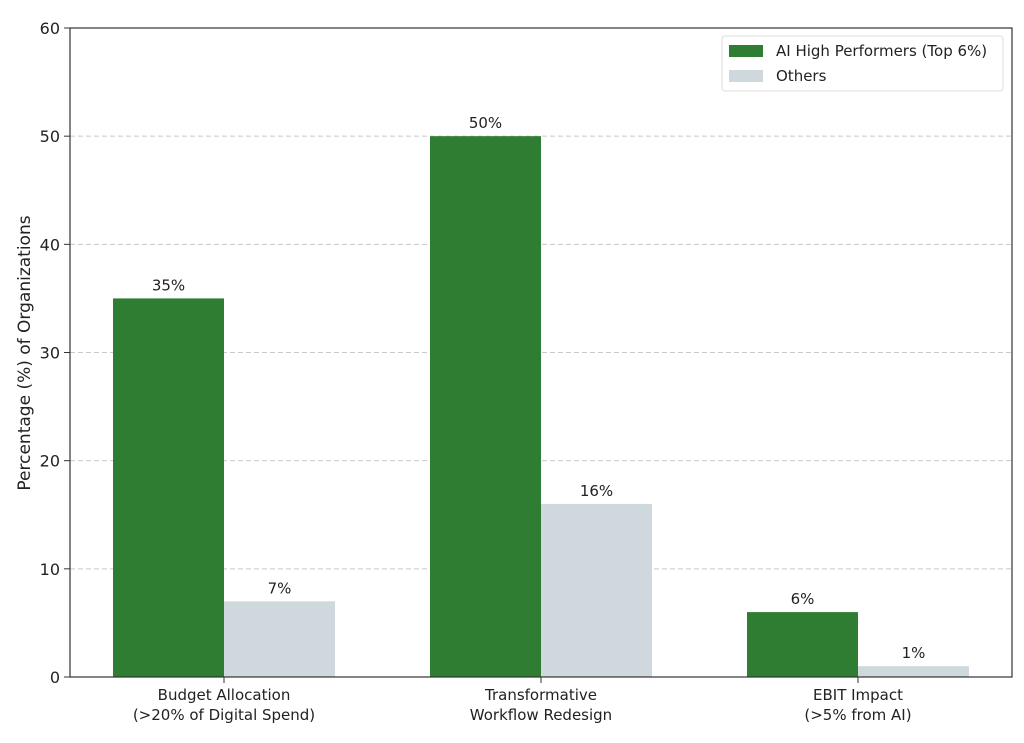  What do you see at coordinates (25, 352) in the screenshot?
I see `y-axis-label: Percentage (%) of Organizations` at bounding box center [25, 352].